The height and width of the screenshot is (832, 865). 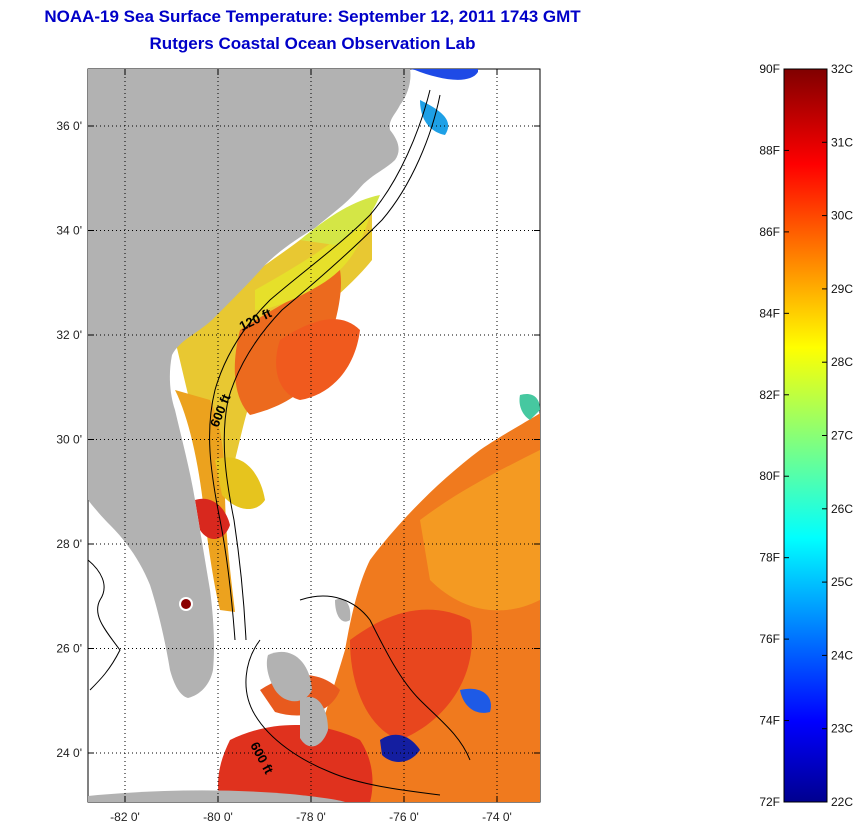 I want to click on colorbar-c-label: 31C, so click(x=842, y=142).